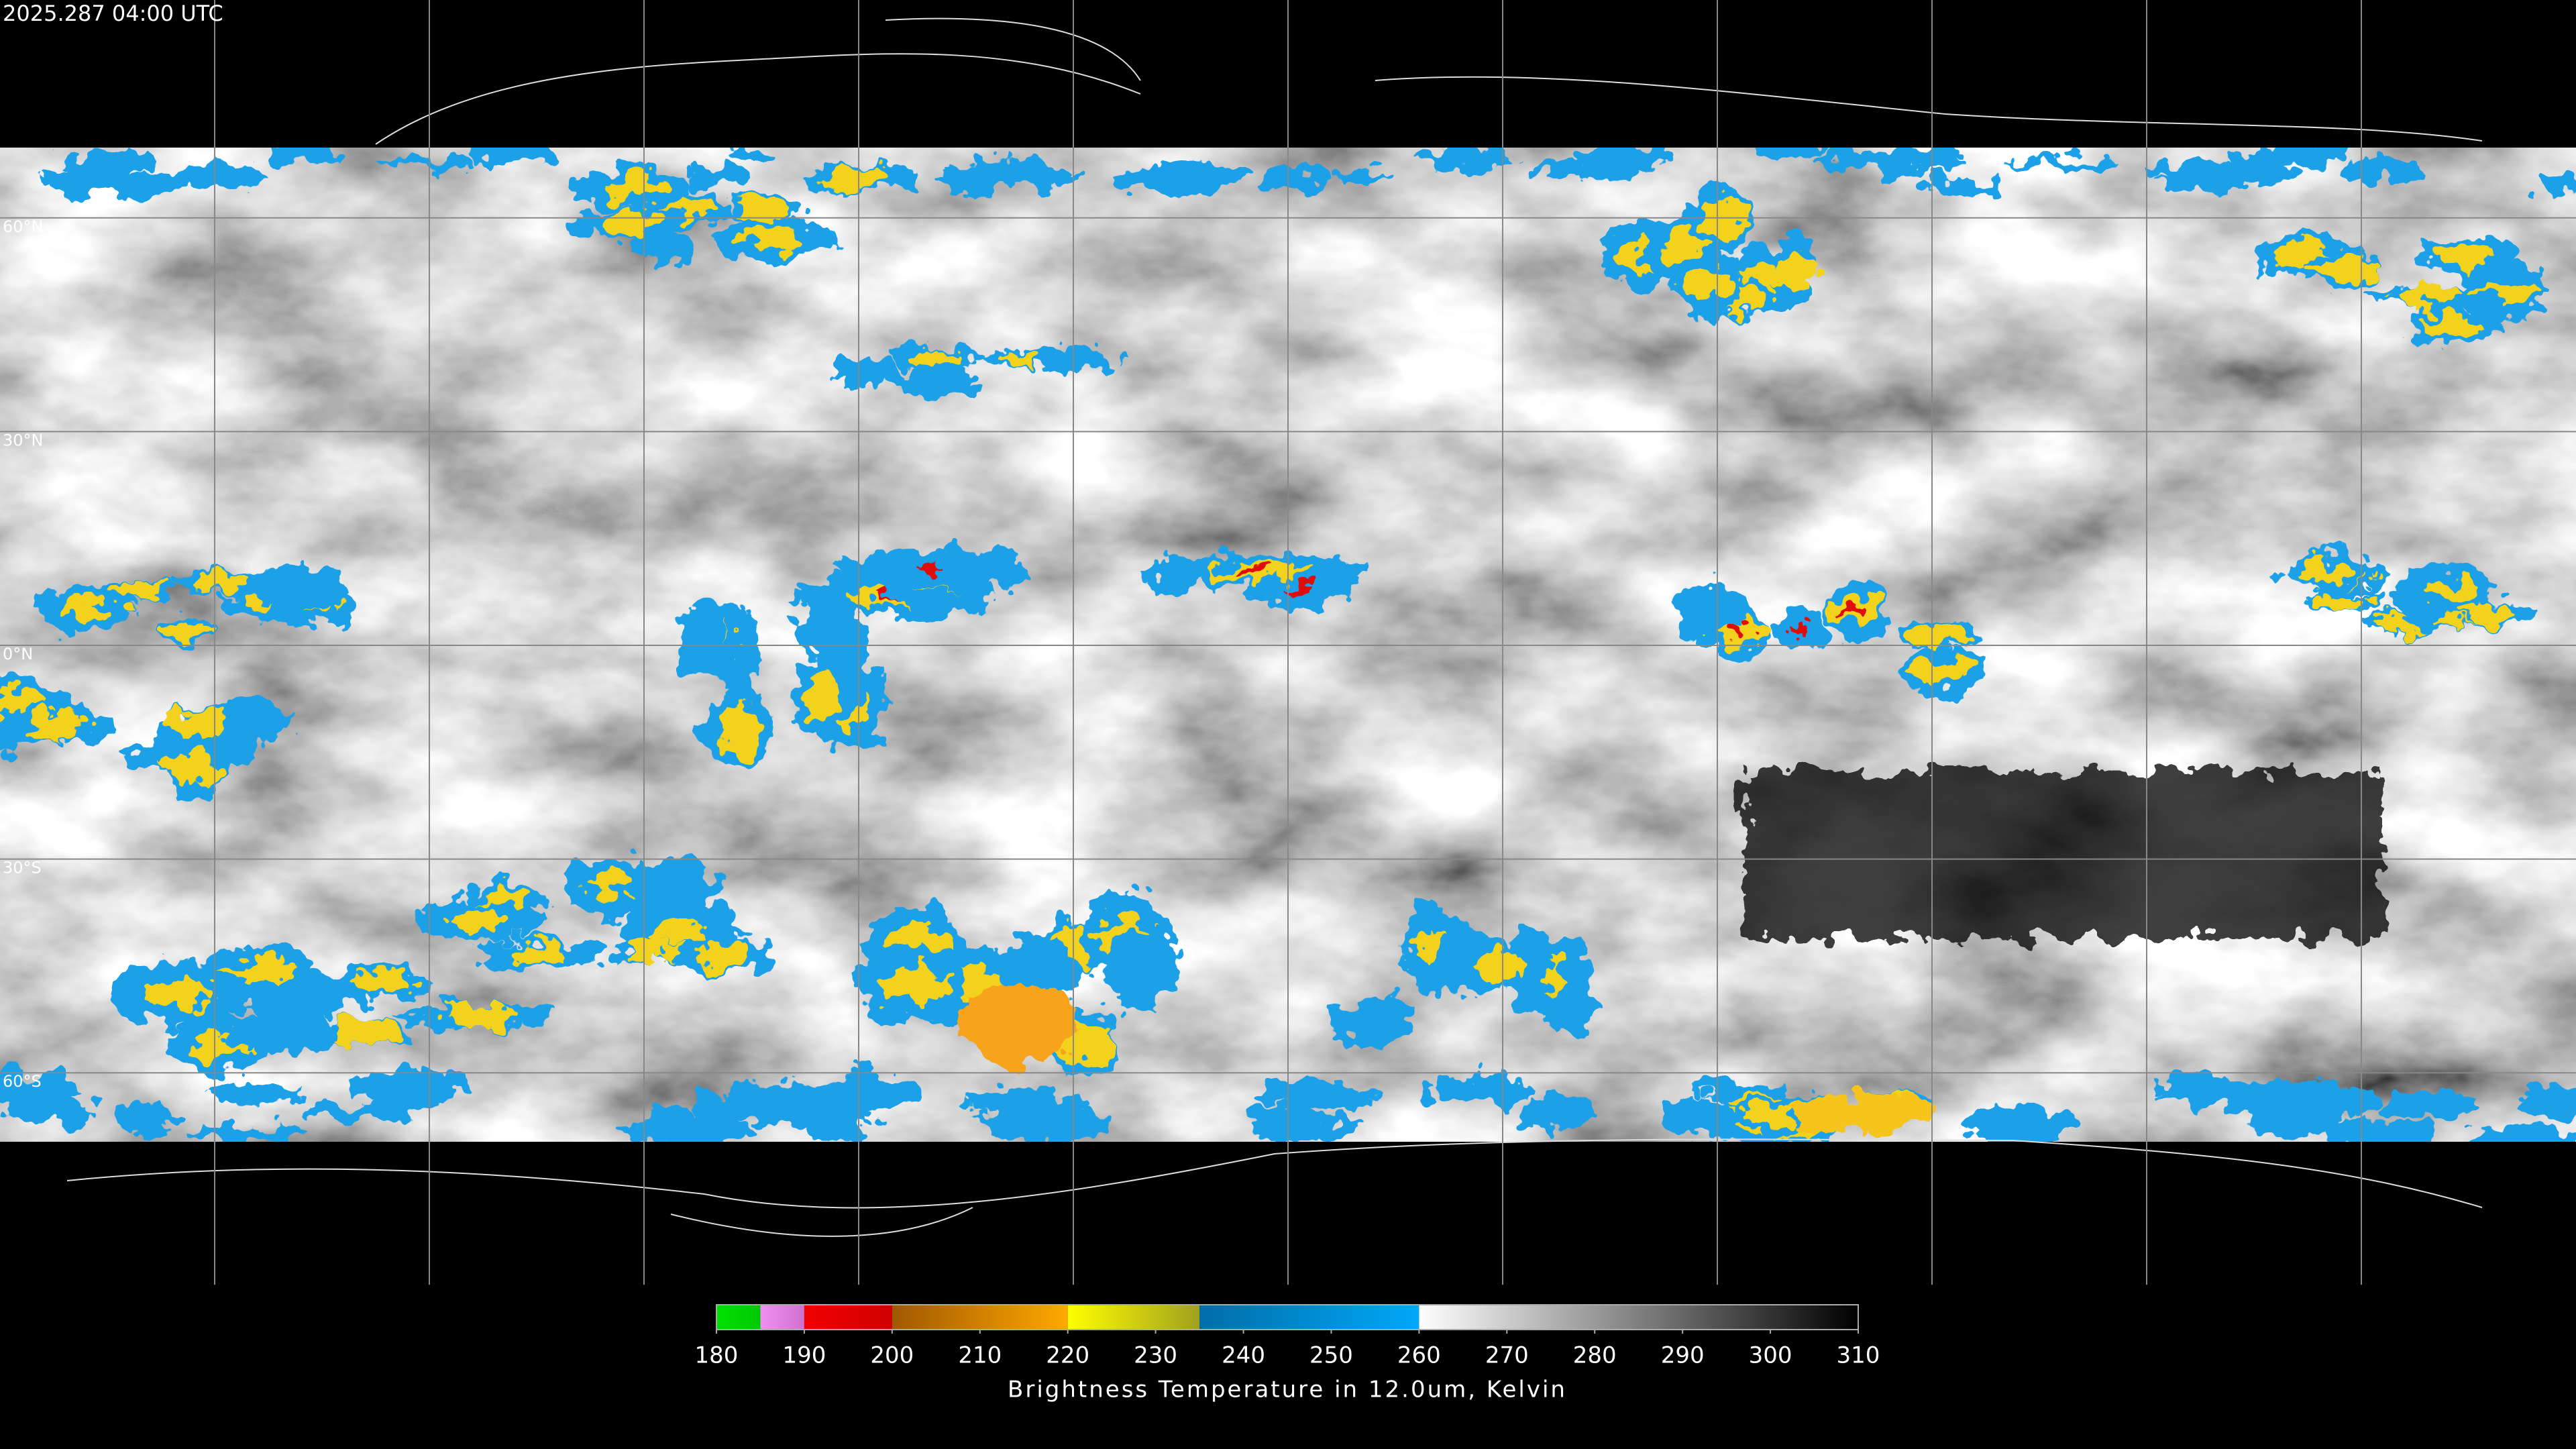 Image resolution: width=2576 pixels, height=1449 pixels. What do you see at coordinates (1507, 1355) in the screenshot?
I see `colorbar-tick-label: 270` at bounding box center [1507, 1355].